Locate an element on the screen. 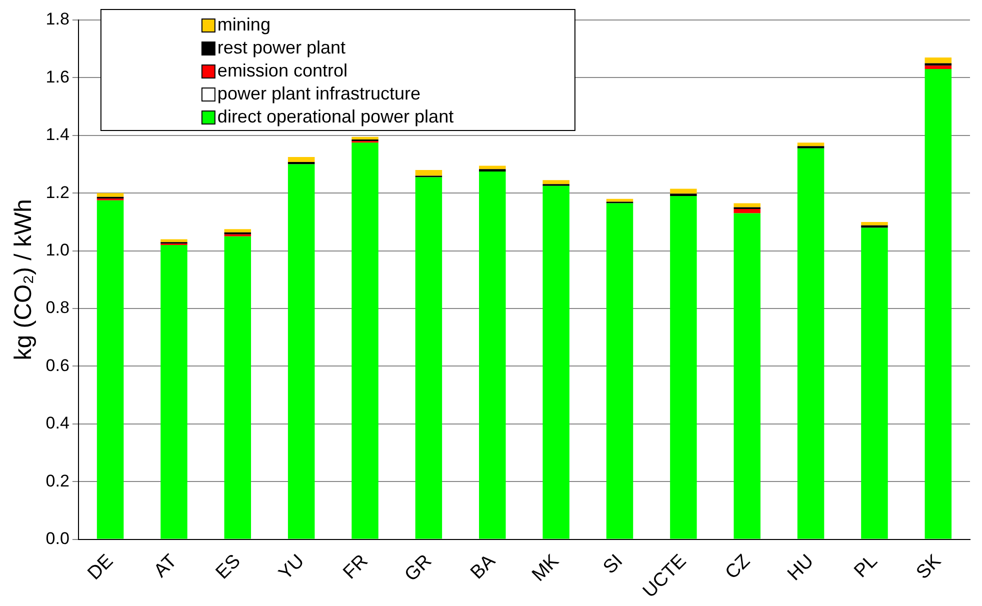 Image resolution: width=982 pixels, height=606 pixels. legend-label: mining is located at coordinates (243, 24).